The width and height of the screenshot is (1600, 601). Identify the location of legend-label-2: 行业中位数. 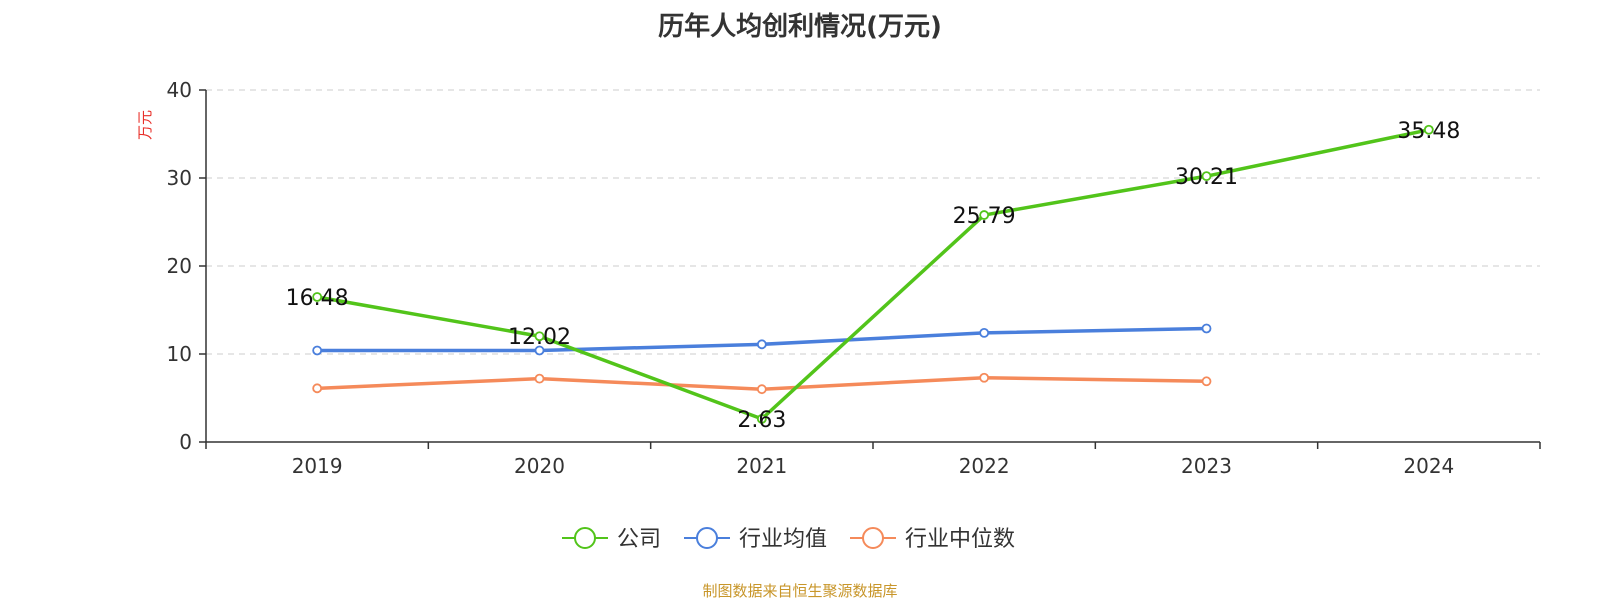
(960, 539).